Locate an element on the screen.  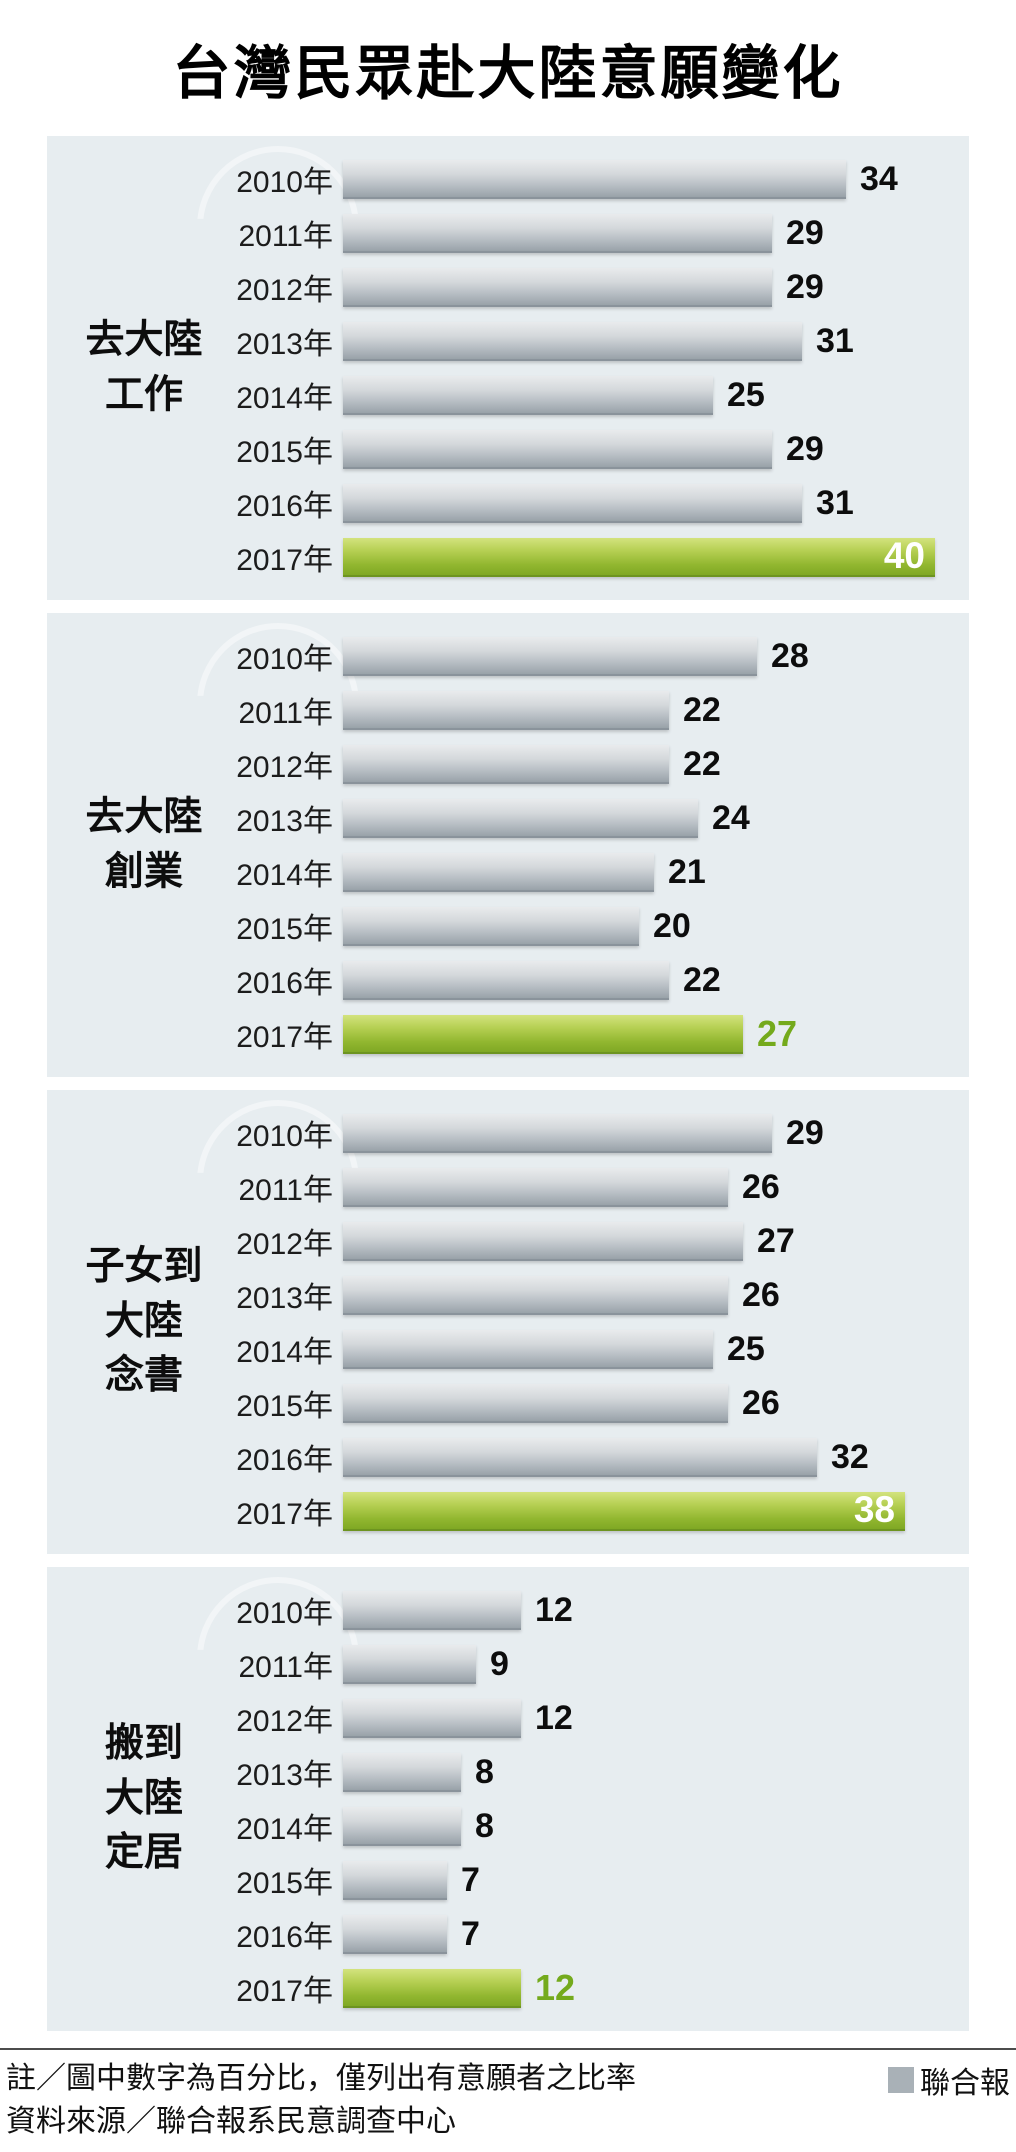
bar-row: 2014年 25 is located at coordinates (508, 1349).